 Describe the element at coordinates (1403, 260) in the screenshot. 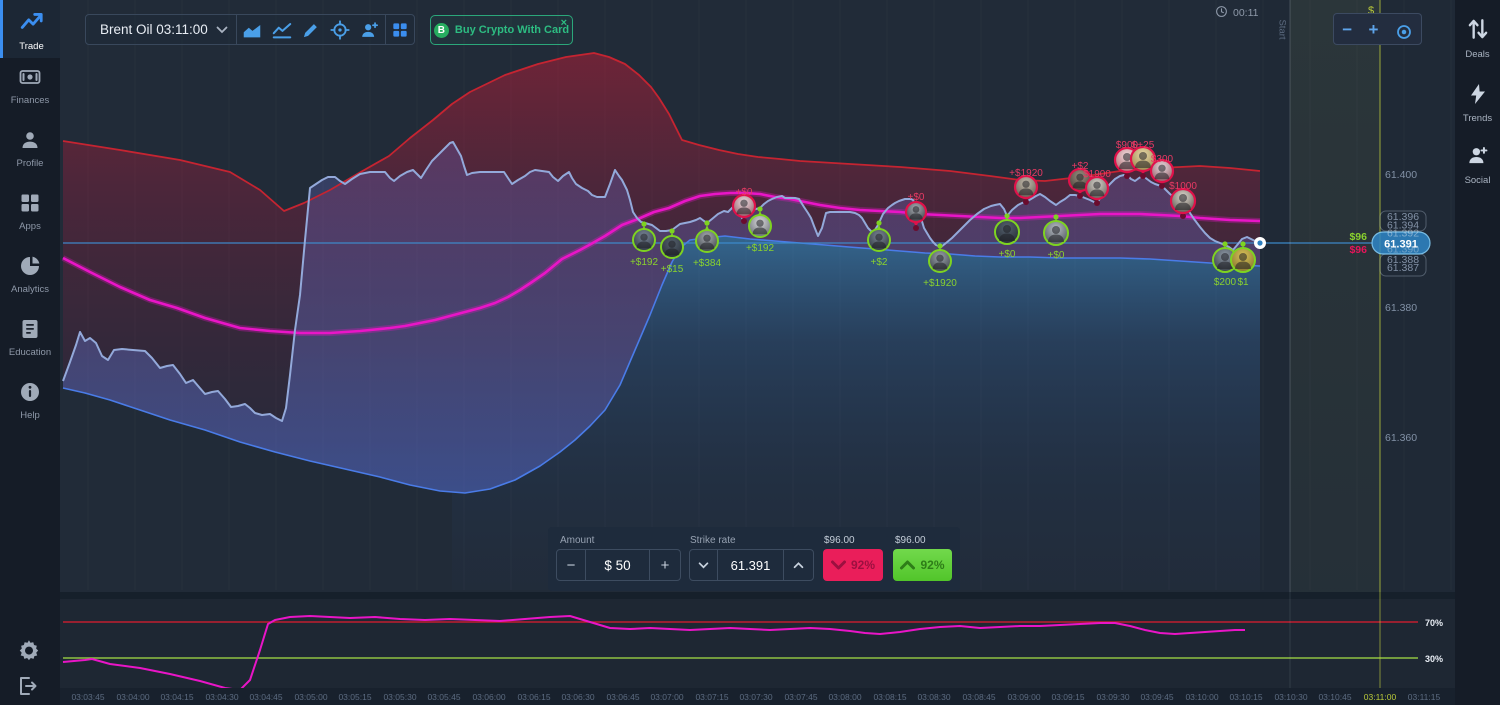

I see `svg-text: 61.388` at that location.